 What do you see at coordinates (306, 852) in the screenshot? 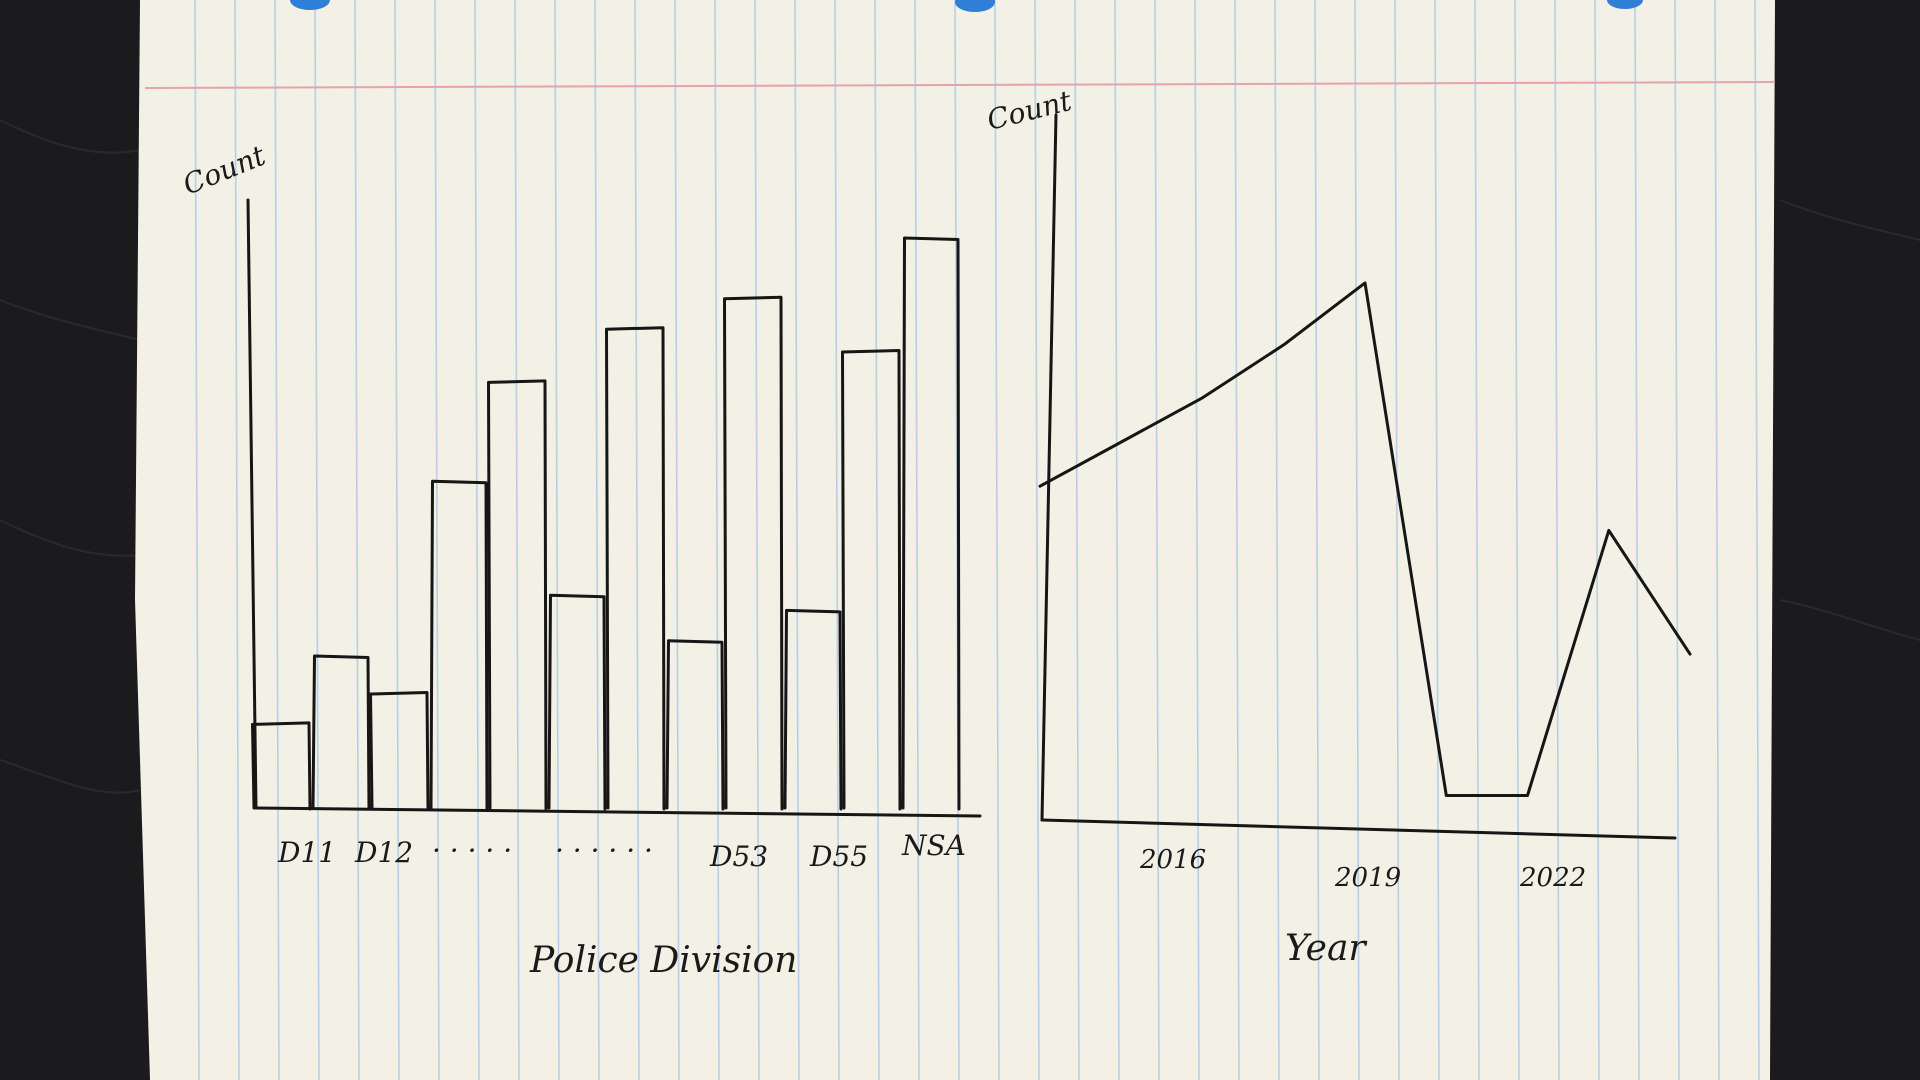
I see `bar-tick-label-d11: D11` at bounding box center [306, 852].